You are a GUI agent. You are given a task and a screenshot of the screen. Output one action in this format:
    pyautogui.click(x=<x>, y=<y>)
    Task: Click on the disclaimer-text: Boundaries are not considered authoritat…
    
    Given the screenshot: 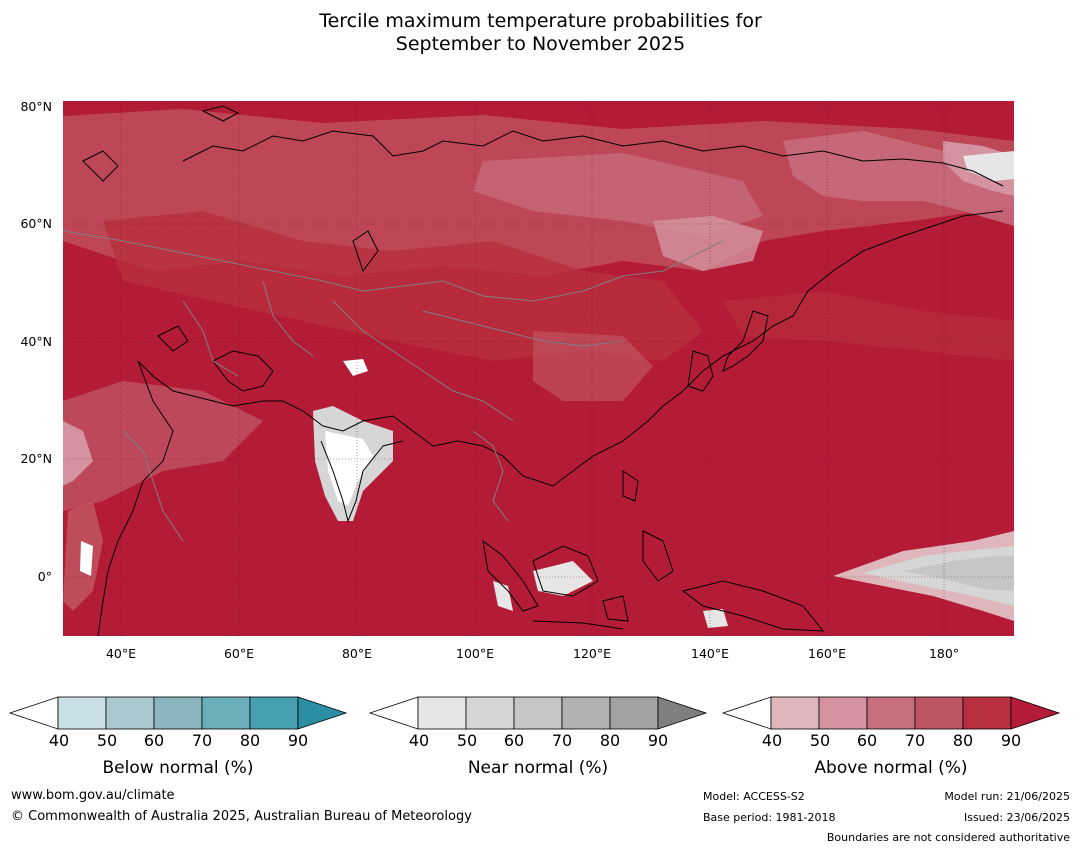 What is the action you would take?
    pyautogui.click(x=948, y=837)
    